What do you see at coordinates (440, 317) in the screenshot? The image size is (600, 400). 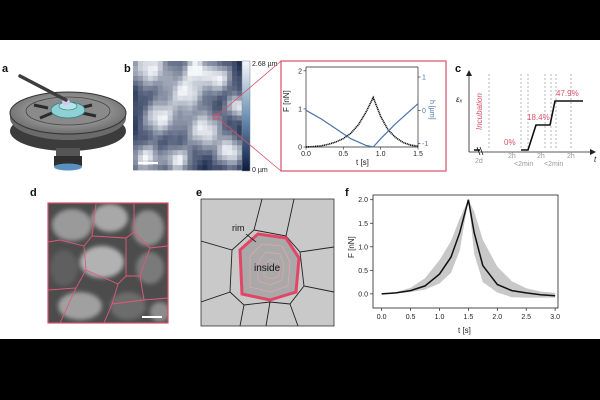 I see `plot-f-x-tick-label: 1.0` at bounding box center [440, 317].